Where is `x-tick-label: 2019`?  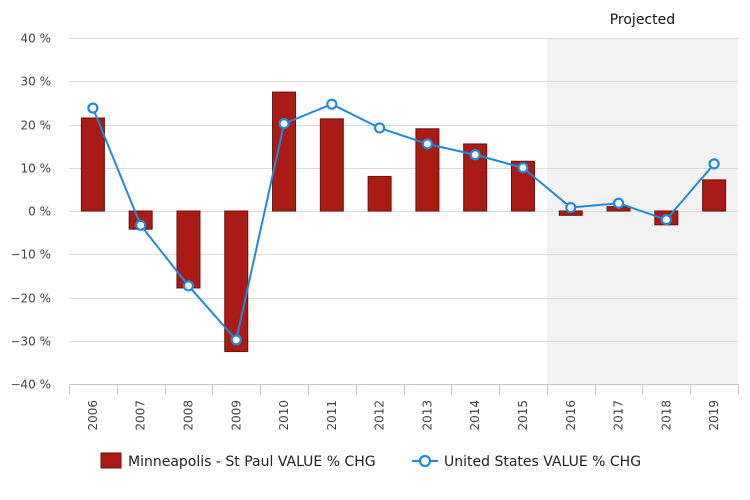
x-tick-label: 2019 is located at coordinates (714, 415).